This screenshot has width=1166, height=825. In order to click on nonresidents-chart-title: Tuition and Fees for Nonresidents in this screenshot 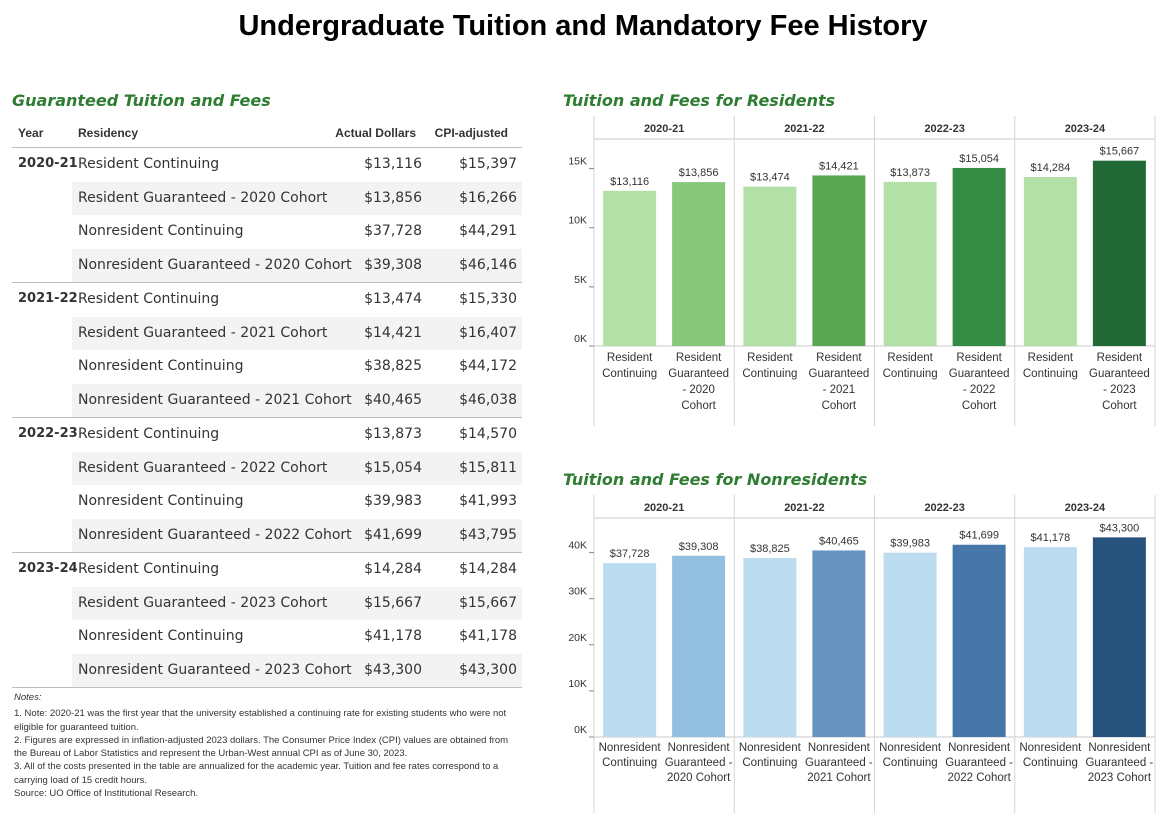, I will do `click(715, 479)`.